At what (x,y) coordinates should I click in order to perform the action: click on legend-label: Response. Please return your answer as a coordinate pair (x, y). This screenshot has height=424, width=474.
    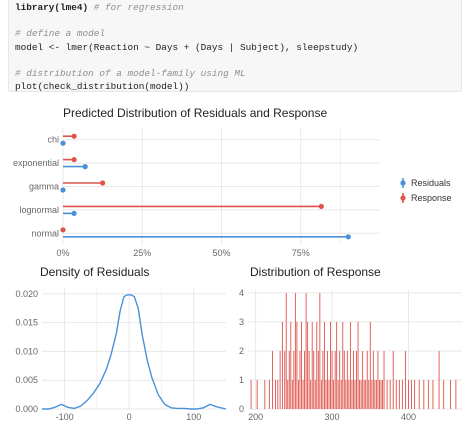
    Looking at the image, I should click on (431, 198).